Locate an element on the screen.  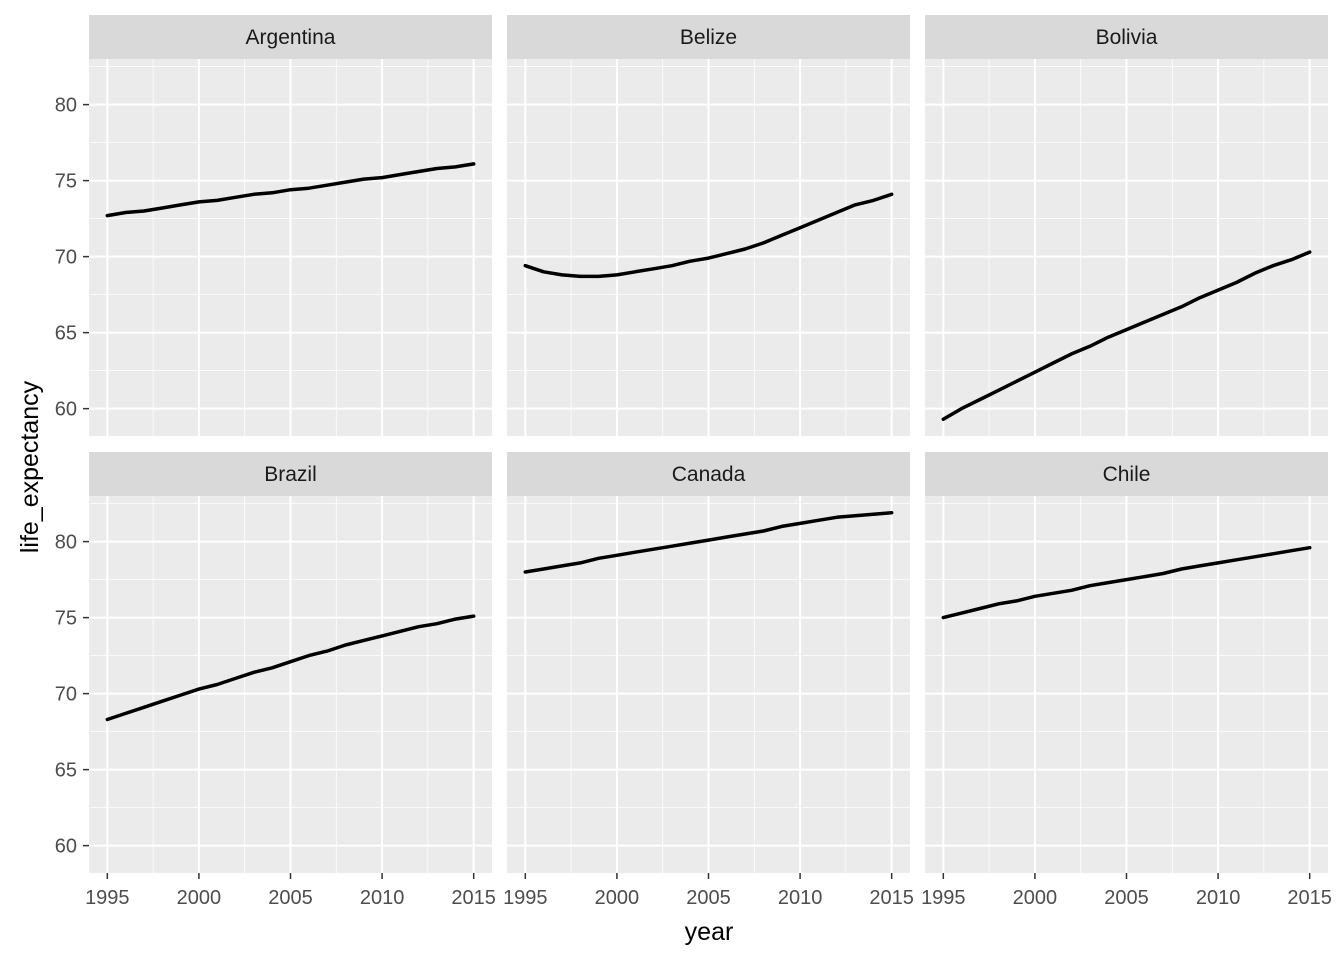
facet-panel-chile: Chile is located at coordinates (1126, 662).